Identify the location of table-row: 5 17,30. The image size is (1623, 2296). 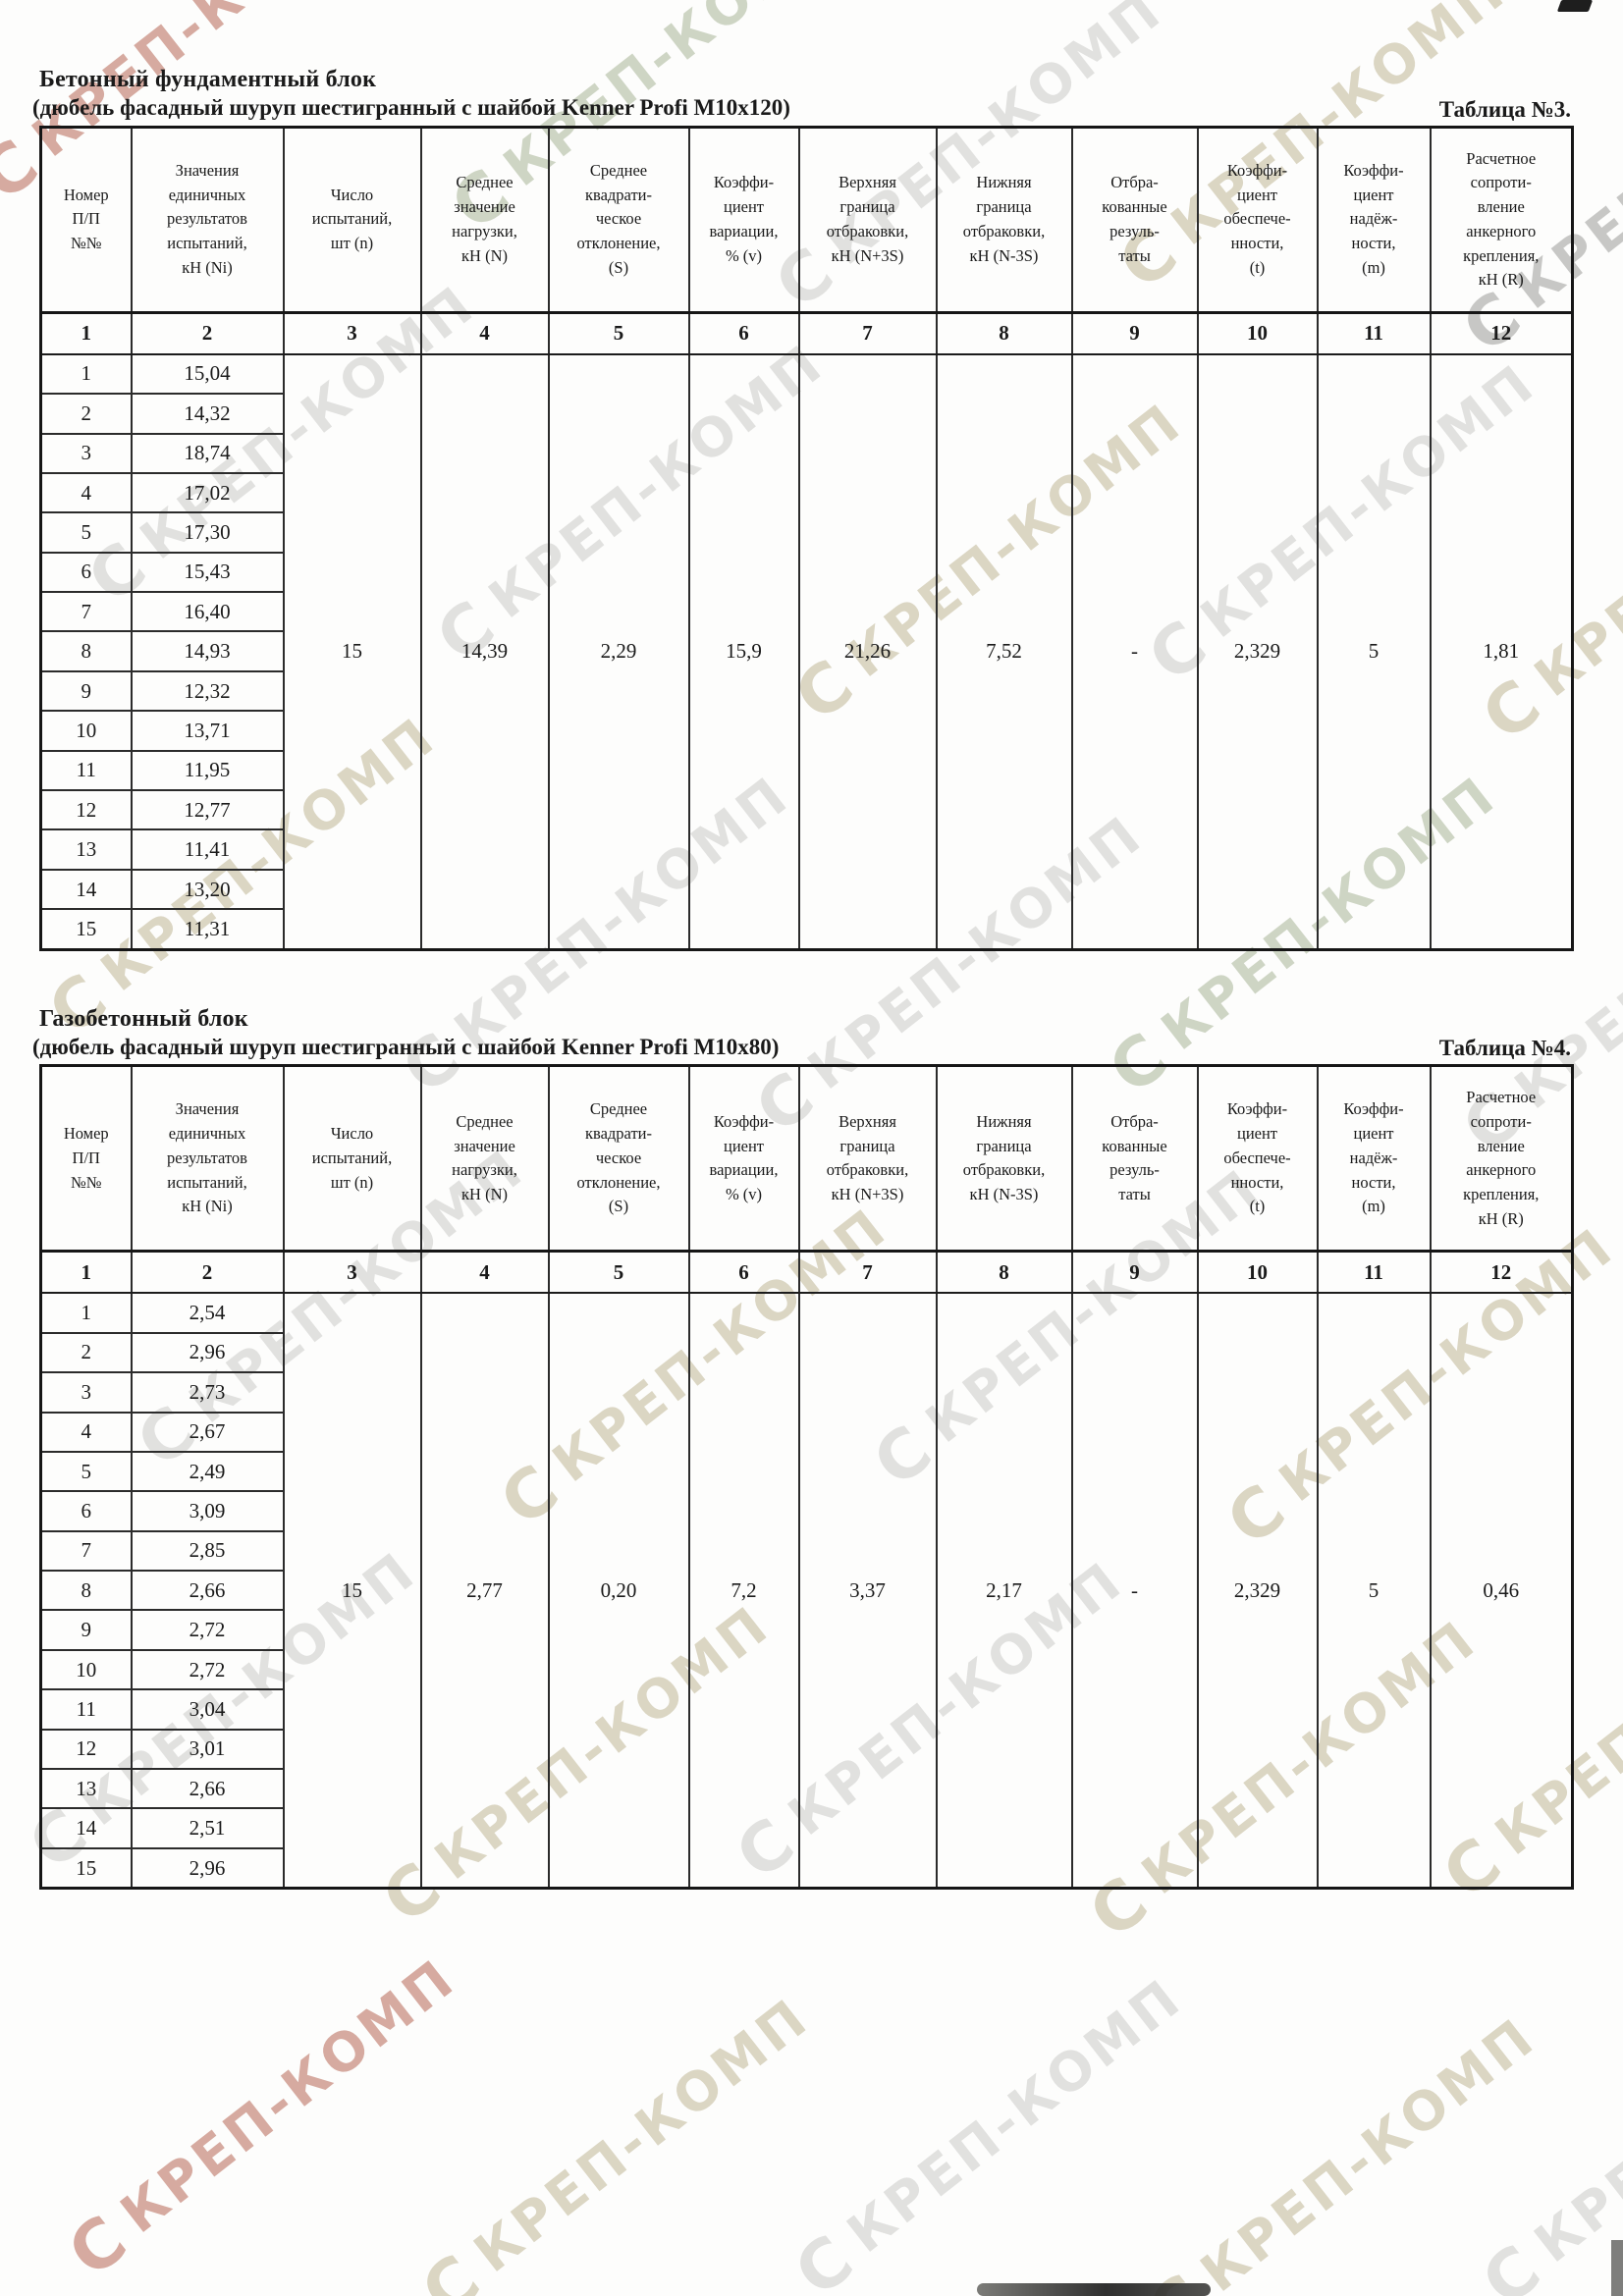
(806, 532).